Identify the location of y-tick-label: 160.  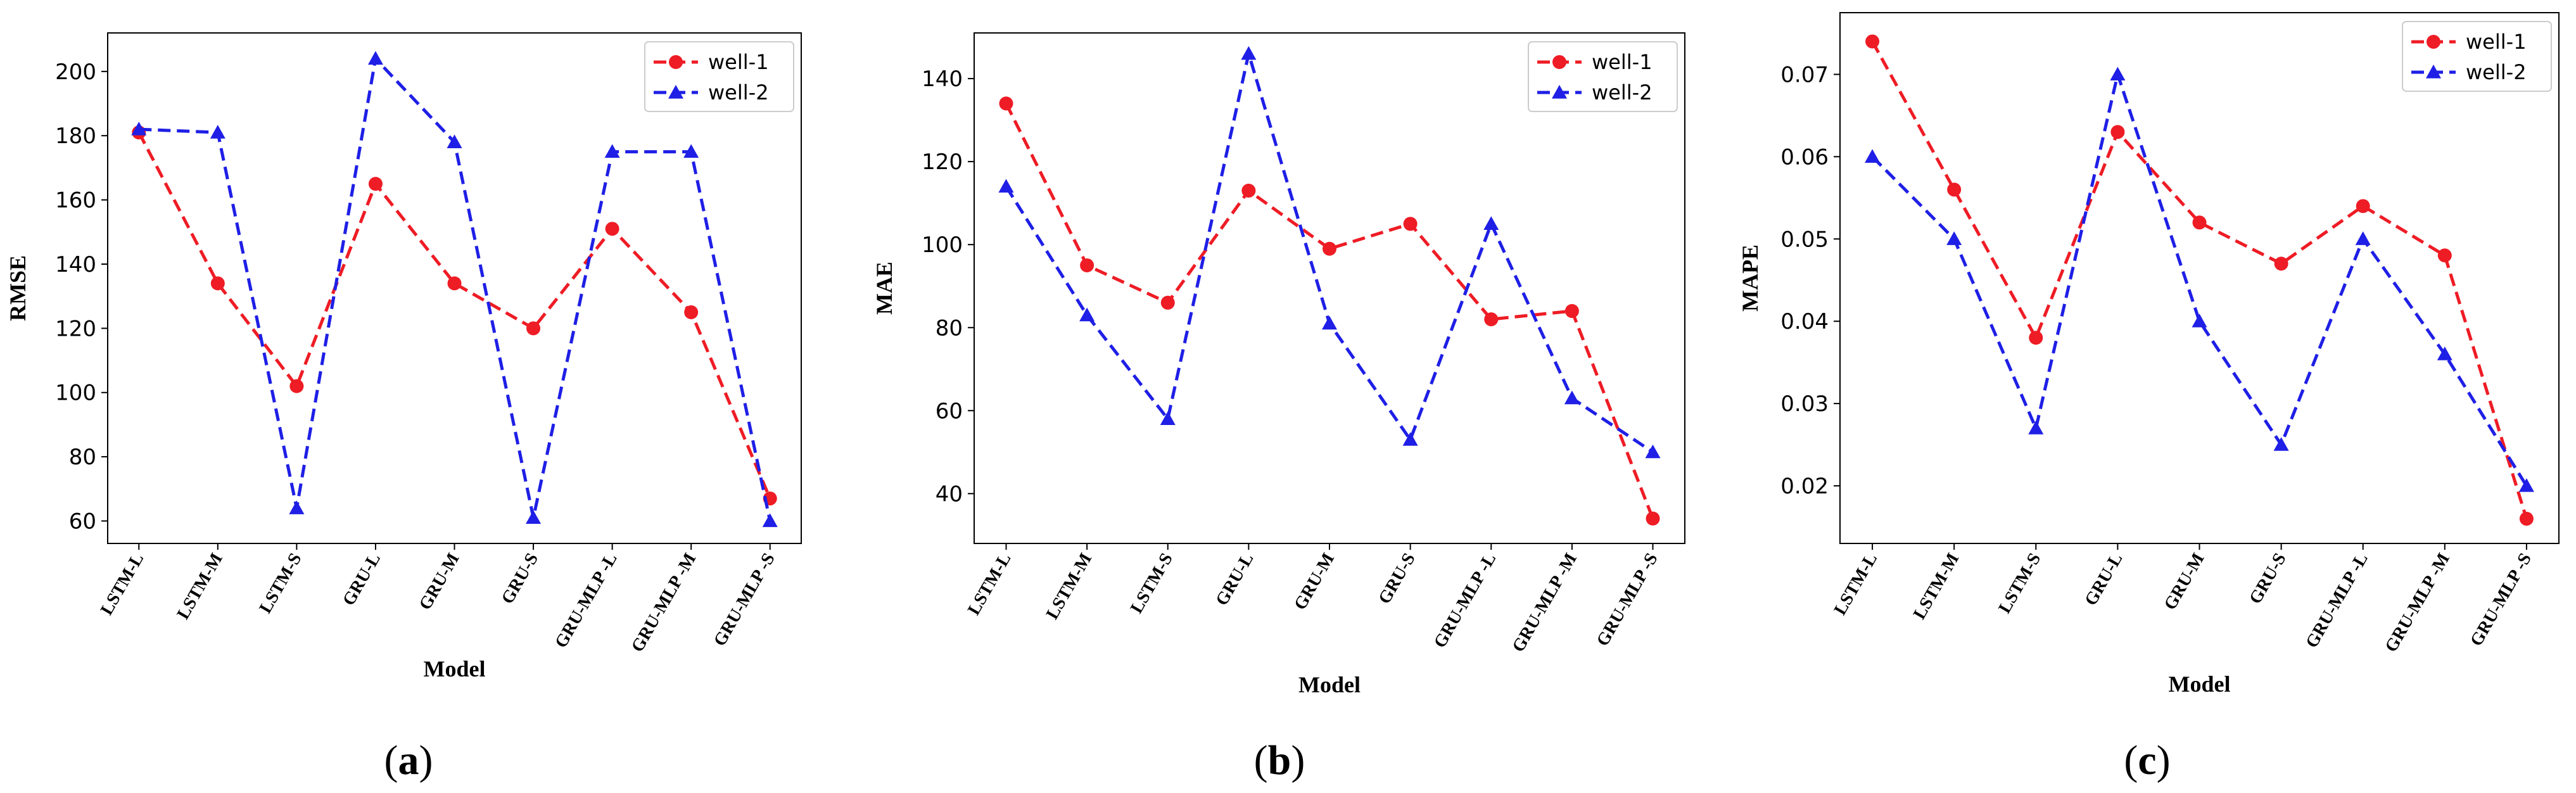
(75, 200).